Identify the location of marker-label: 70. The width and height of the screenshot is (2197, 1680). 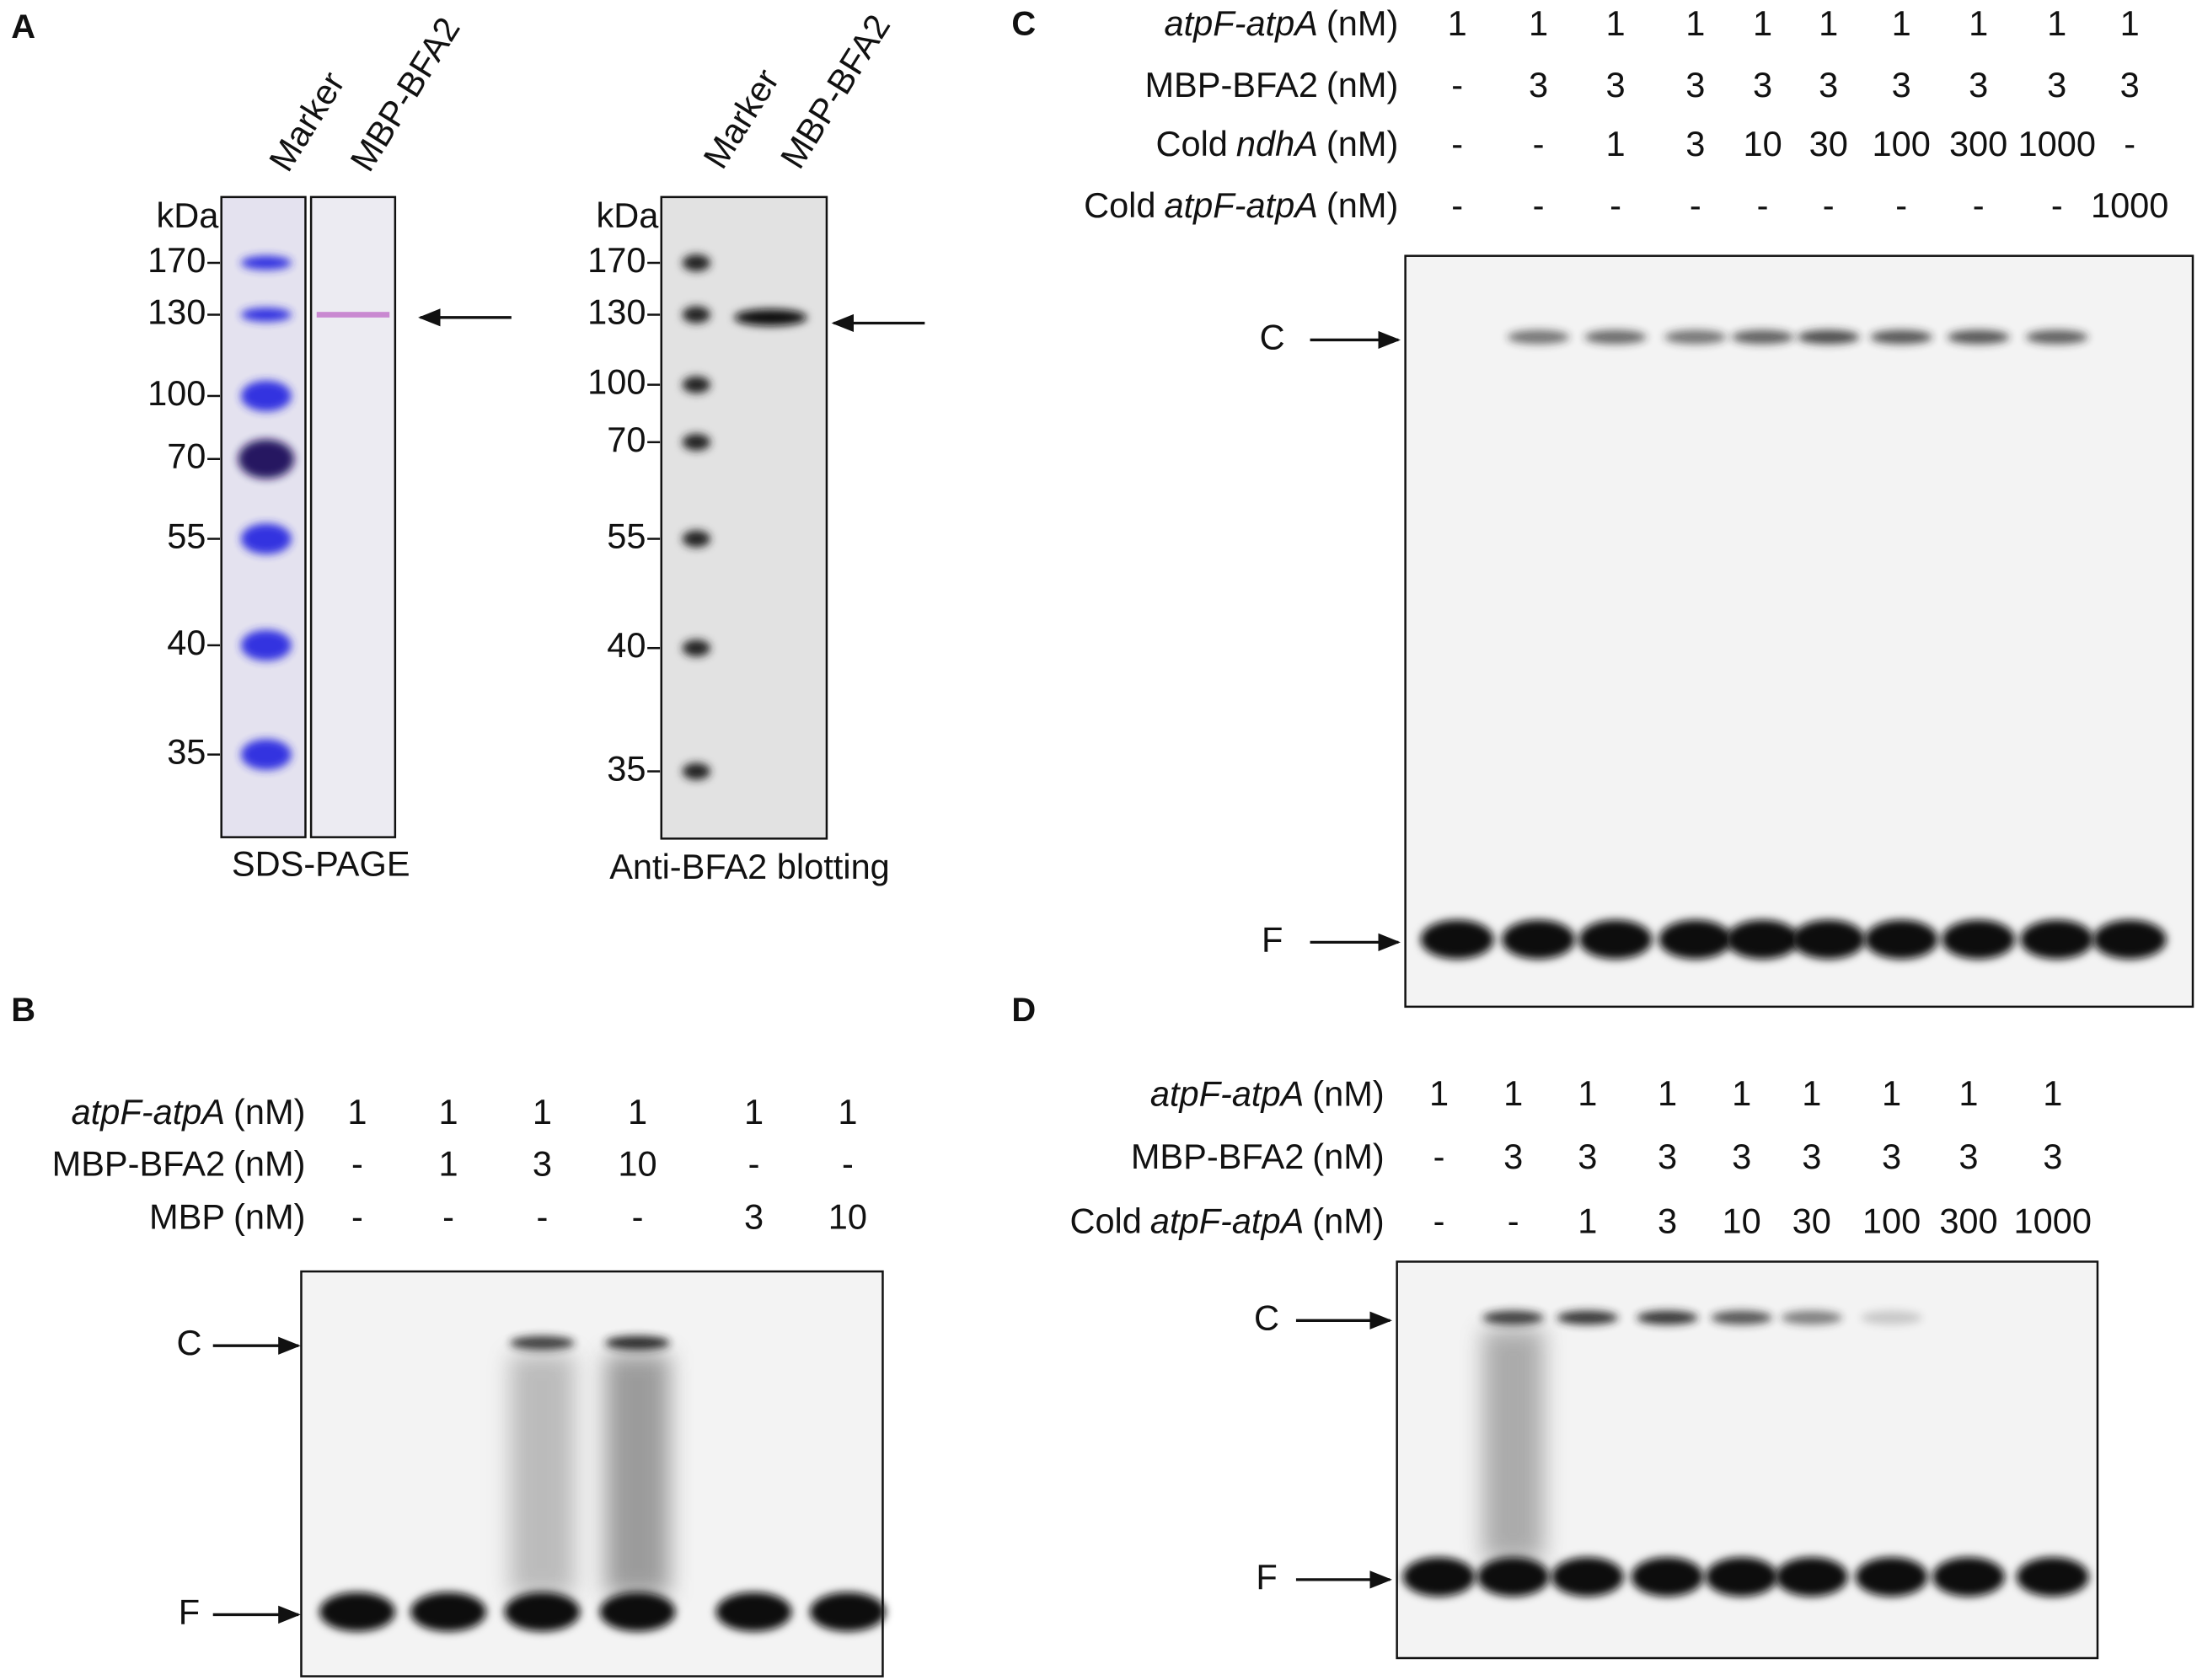
(626, 439).